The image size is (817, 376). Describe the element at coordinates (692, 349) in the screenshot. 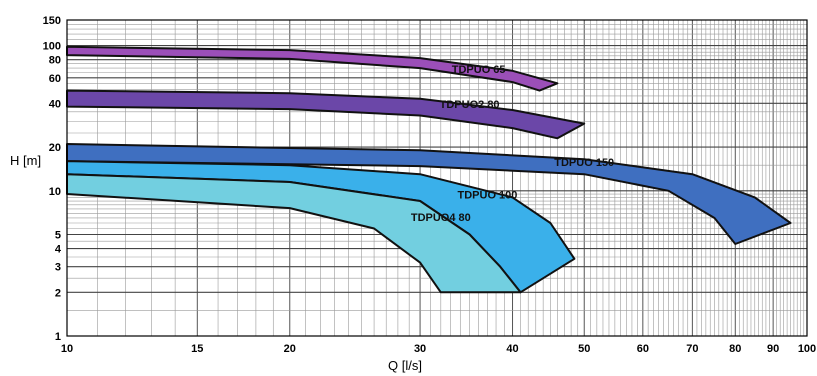

I see `x-tick-label: 70` at that location.